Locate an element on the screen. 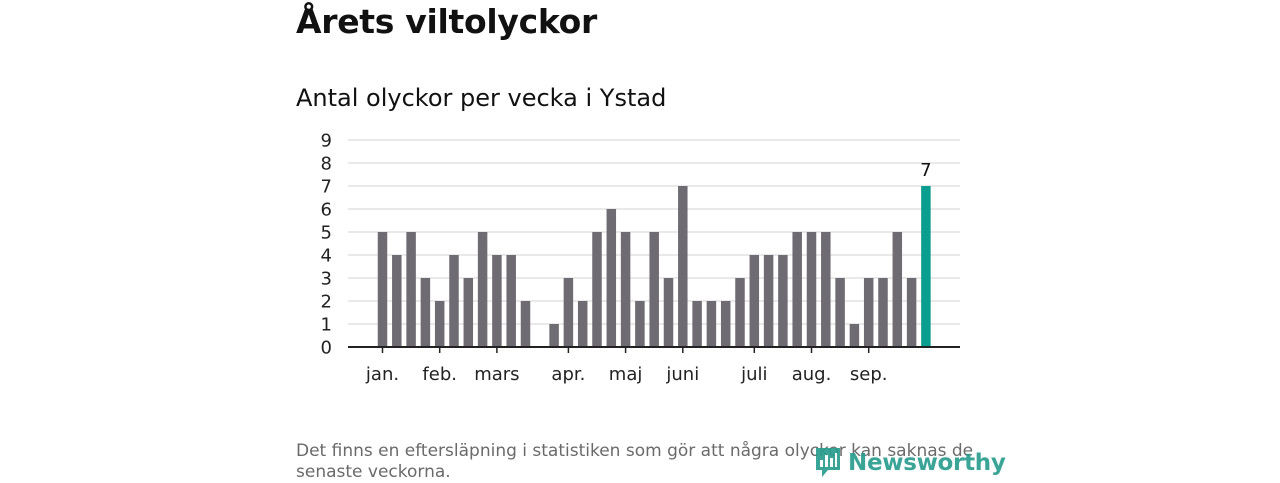  newsworthy-logo-text: Newsworthy is located at coordinates (927, 463).